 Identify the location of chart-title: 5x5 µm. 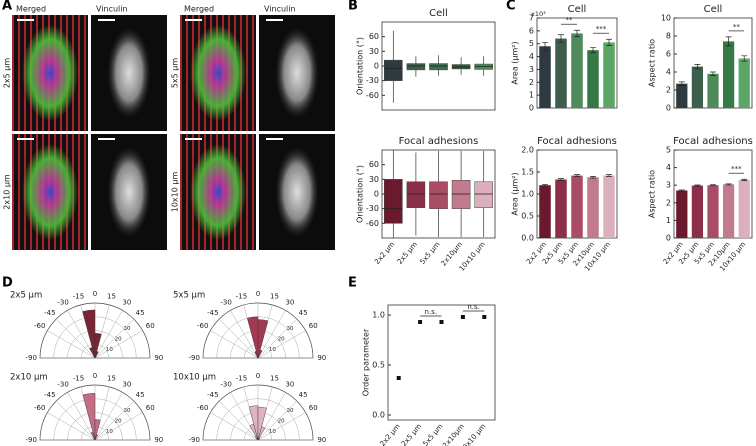
(189, 296).